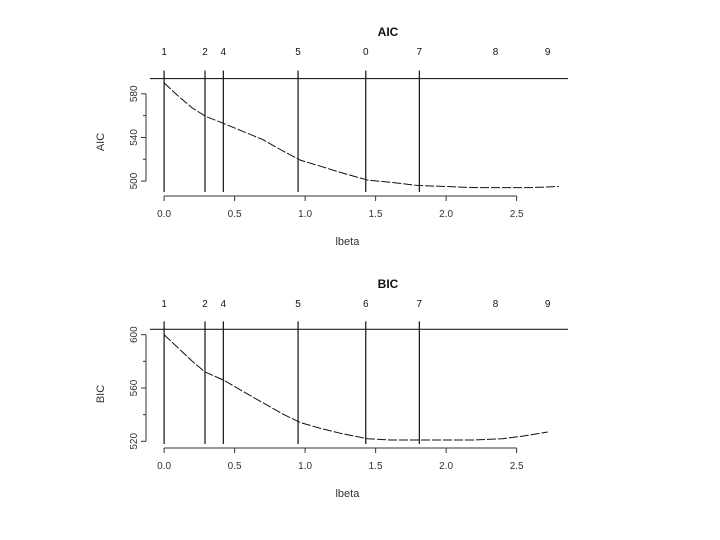 The width and height of the screenshot is (720, 540). Describe the element at coordinates (298, 52) in the screenshot. I see `aic-top-label: 5` at that location.